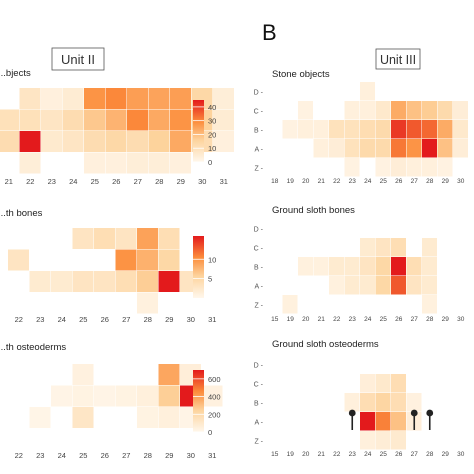 The width and height of the screenshot is (474, 474). What do you see at coordinates (204, 267) in the screenshot?
I see `colorbar-legend: 10 5` at bounding box center [204, 267].